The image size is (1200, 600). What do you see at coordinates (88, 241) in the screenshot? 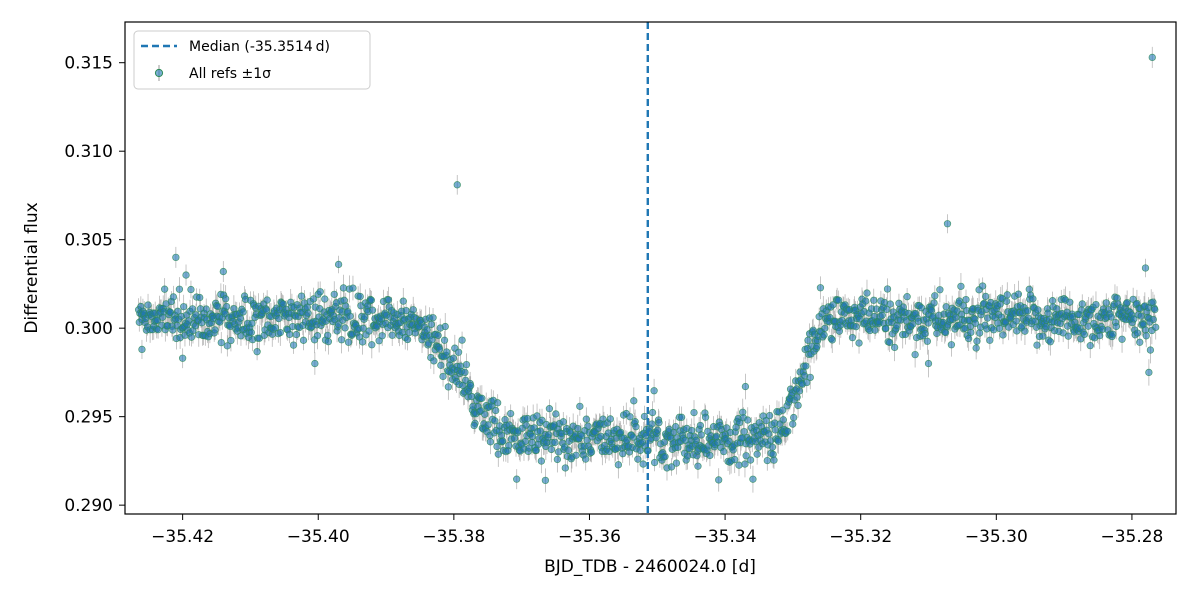
I see `y-tick-label: 0.305` at bounding box center [88, 241].